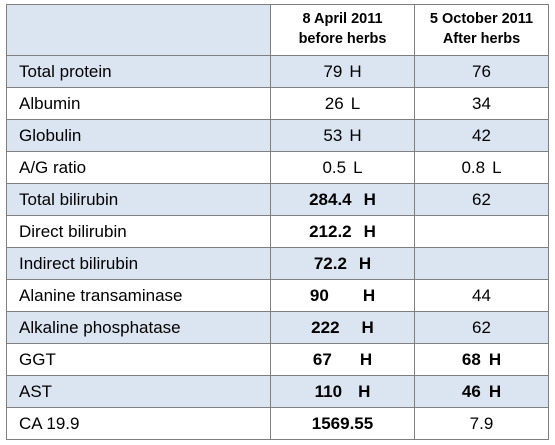 This screenshot has width=555, height=445. I want to click on header-after-date: 5 October 2011, so click(481, 19).